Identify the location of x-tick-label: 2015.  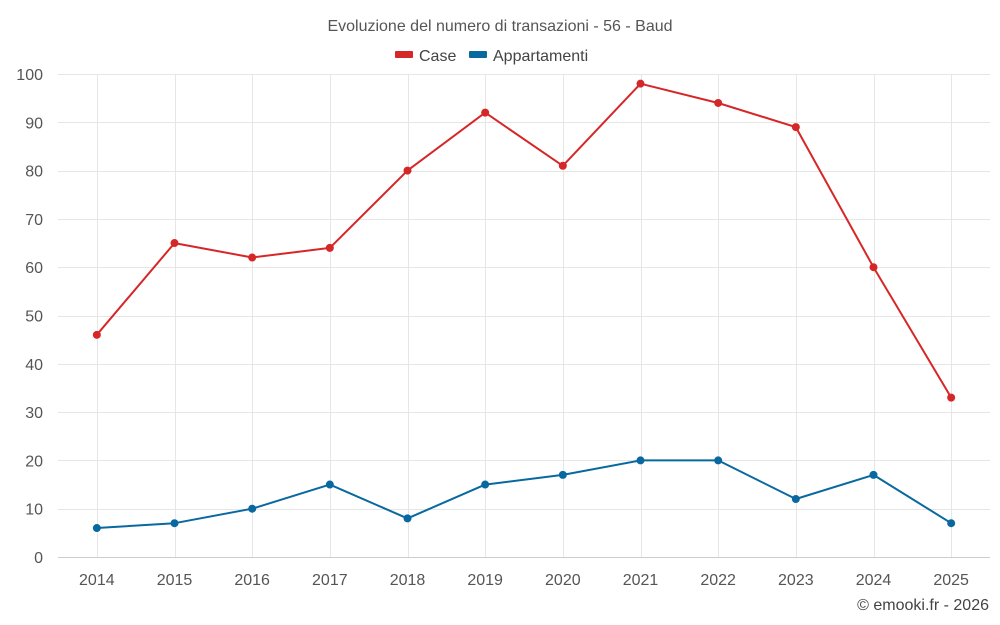
(175, 580).